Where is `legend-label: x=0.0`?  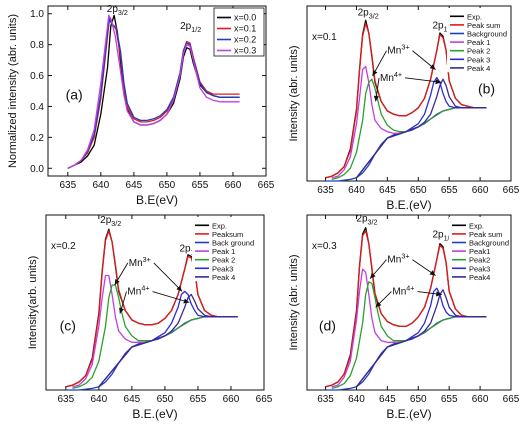 legend-label: x=0.0 is located at coordinates (245, 18).